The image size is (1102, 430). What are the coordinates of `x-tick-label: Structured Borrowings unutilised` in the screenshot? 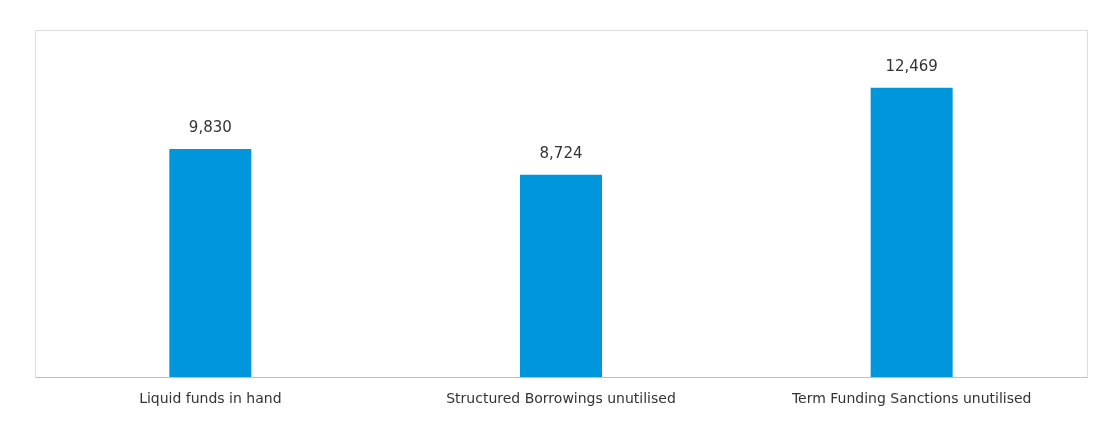 It's located at (561, 397).